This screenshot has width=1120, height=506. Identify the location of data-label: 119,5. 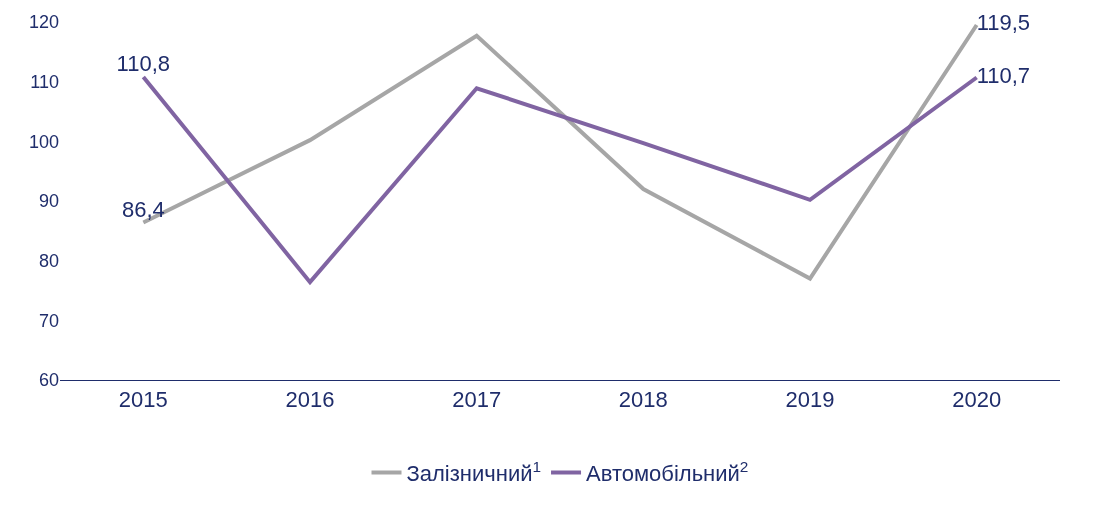
(1003, 23).